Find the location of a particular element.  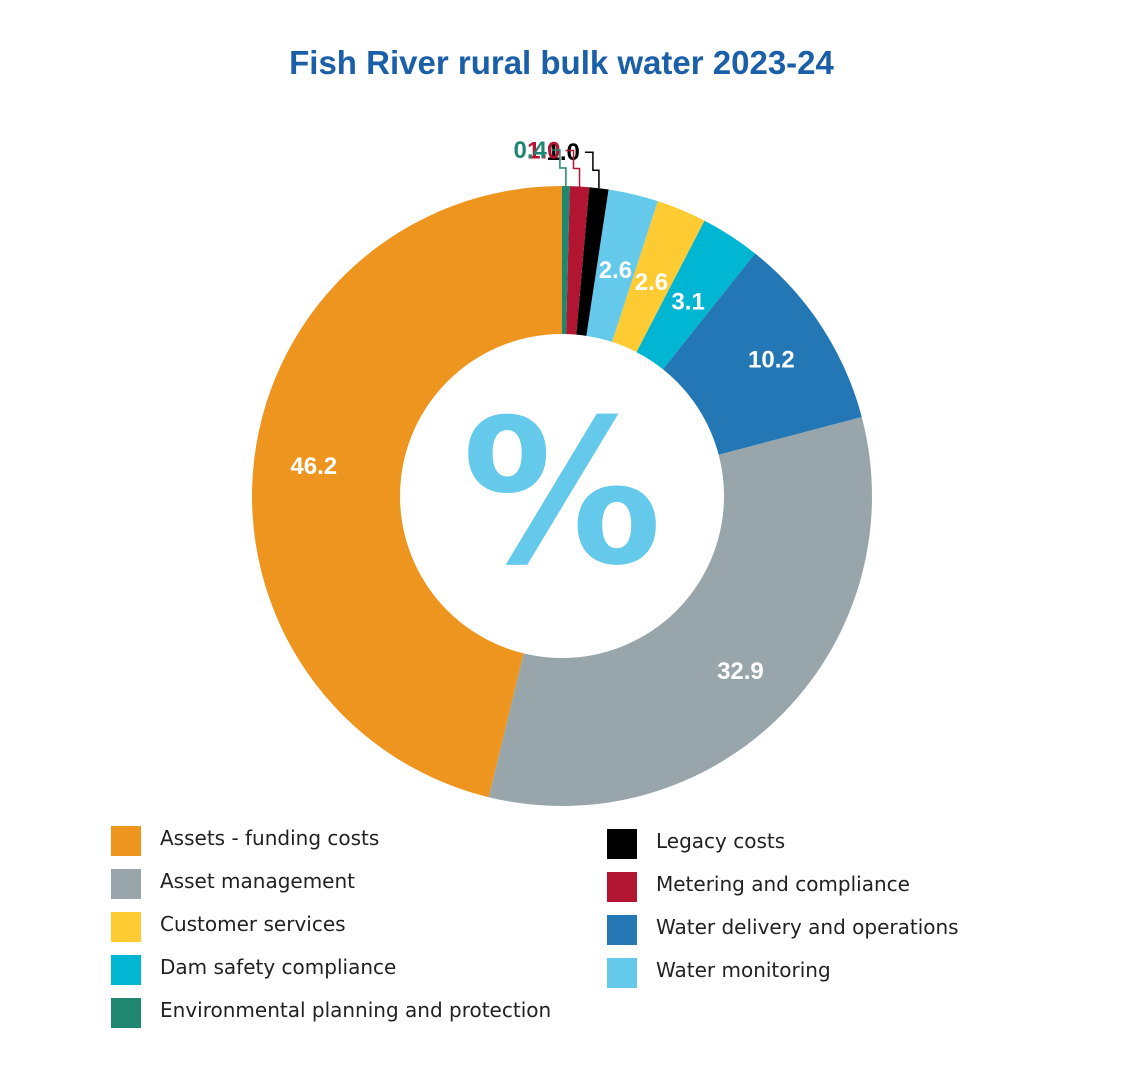

center-percent-symbol: % is located at coordinates (562, 493).